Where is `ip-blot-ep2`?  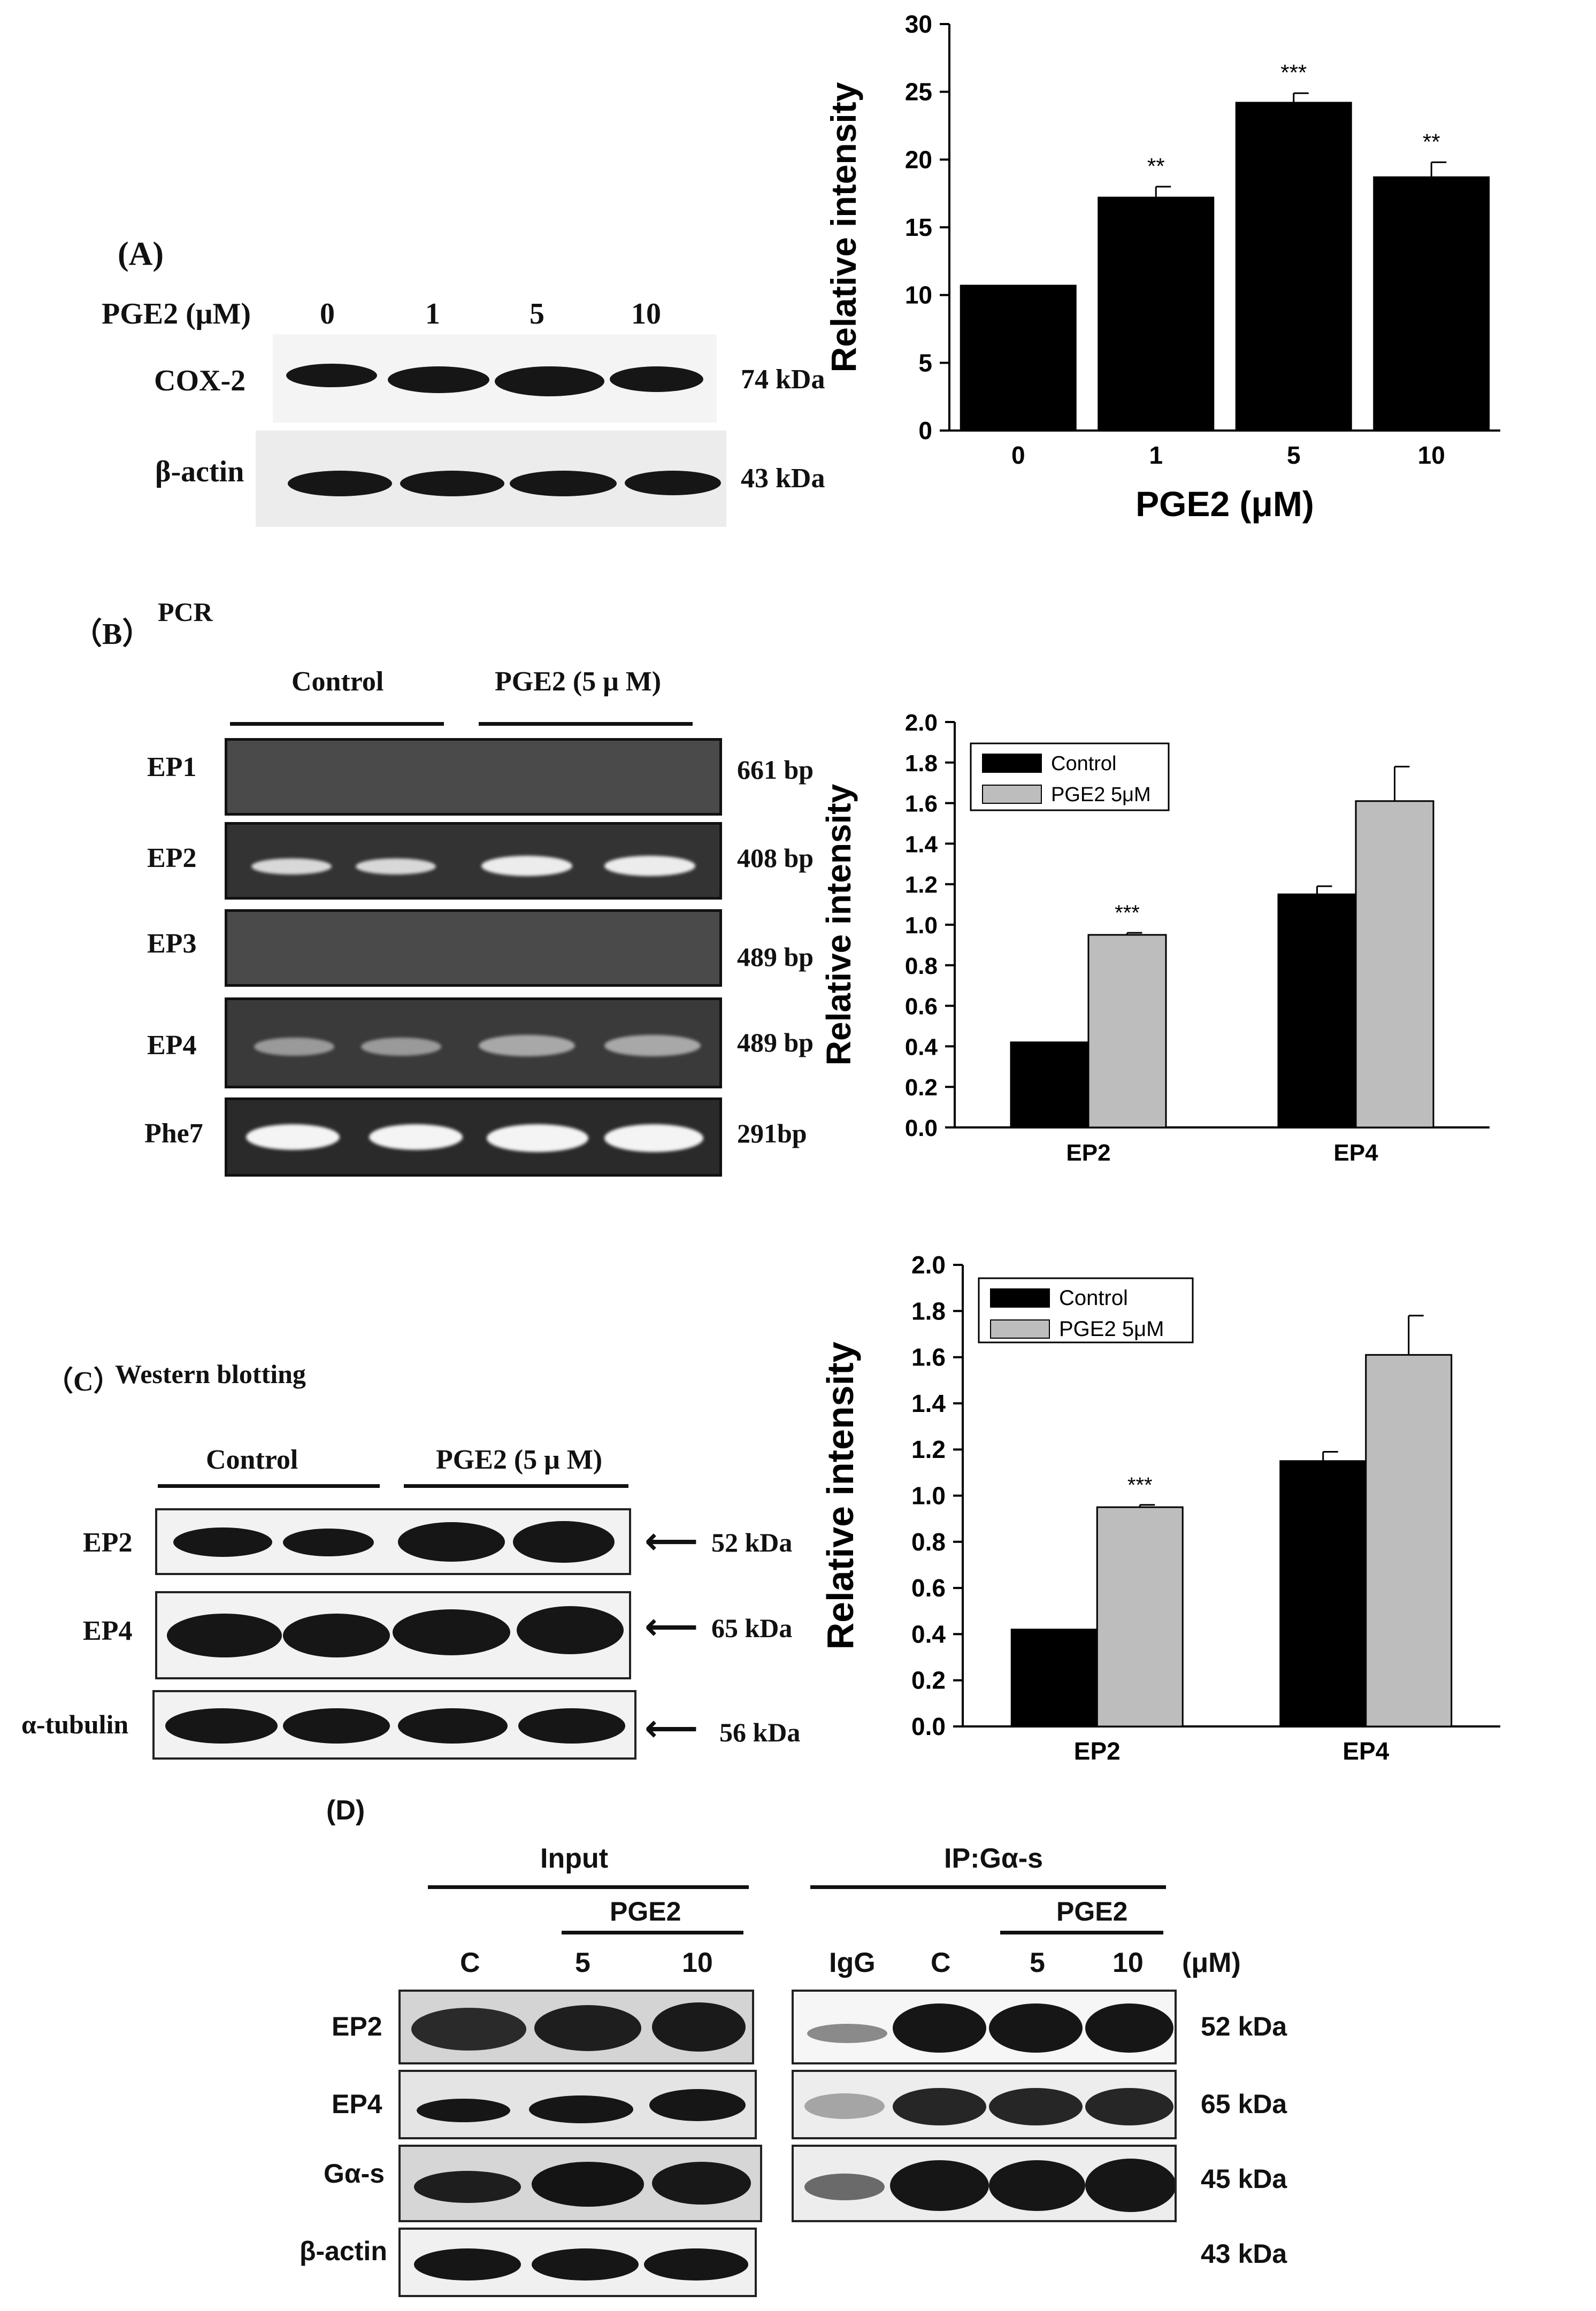 ip-blot-ep2 is located at coordinates (984, 2027).